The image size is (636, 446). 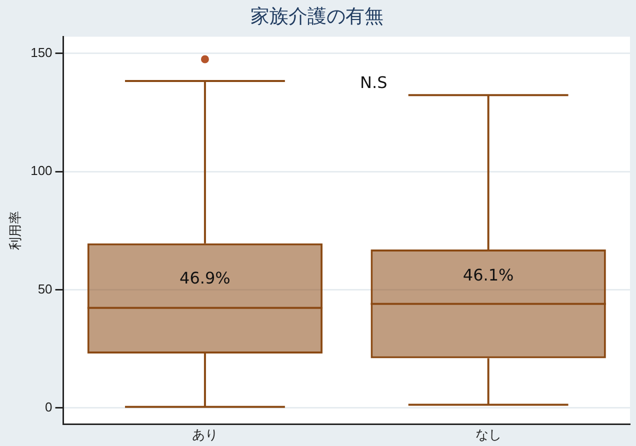 What do you see at coordinates (488, 434) in the screenshot?
I see `x-tick-label: なし` at bounding box center [488, 434].